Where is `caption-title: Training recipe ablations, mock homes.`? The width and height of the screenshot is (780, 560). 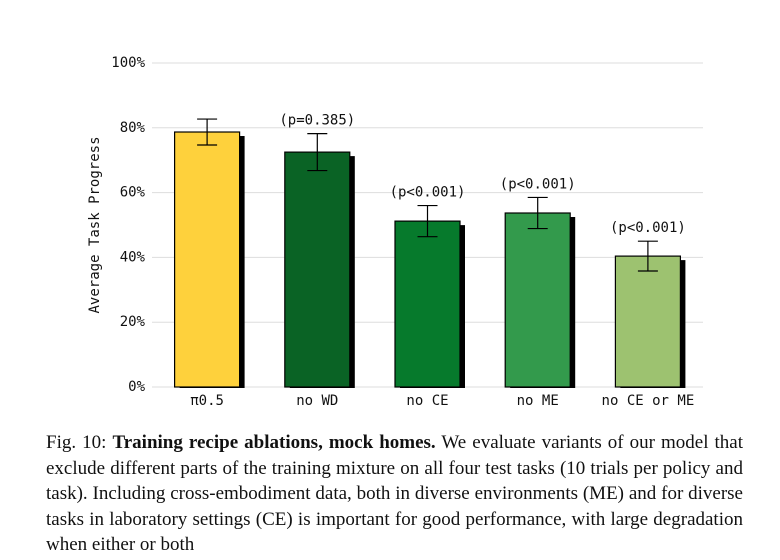
caption-title: Training recipe ablations, mock homes. is located at coordinates (274, 442).